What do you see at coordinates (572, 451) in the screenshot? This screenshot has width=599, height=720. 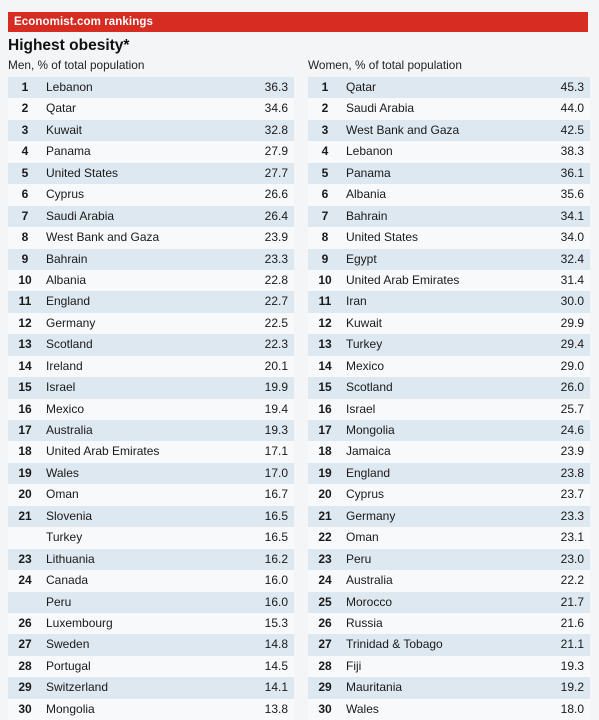 I see `value-cell: 23.9` at bounding box center [572, 451].